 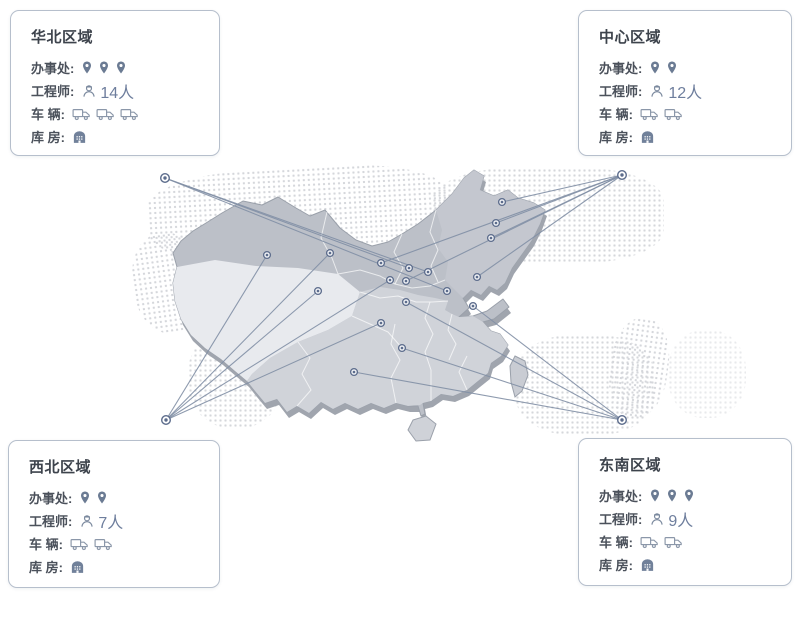 I want to click on engineers-row: 工程师: 7人, so click(x=116, y=520).